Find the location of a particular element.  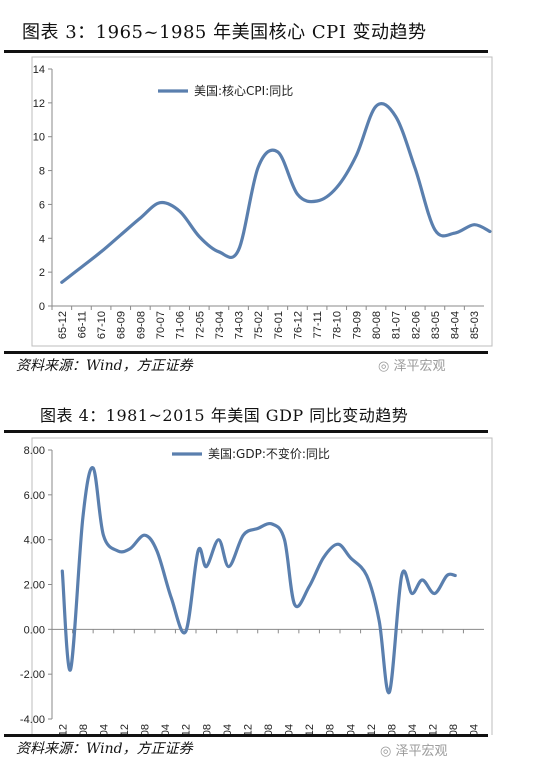

chart1-x-tick-label: 79-09 is located at coordinates (357, 325).